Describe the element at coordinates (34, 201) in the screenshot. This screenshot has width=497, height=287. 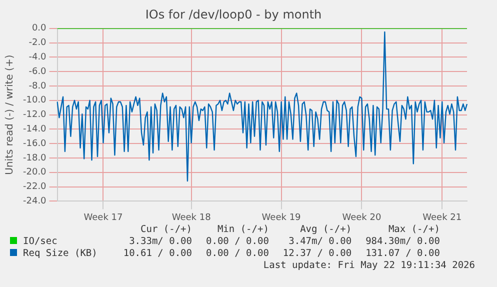
I see `y-tick-label: -24.0` at that location.